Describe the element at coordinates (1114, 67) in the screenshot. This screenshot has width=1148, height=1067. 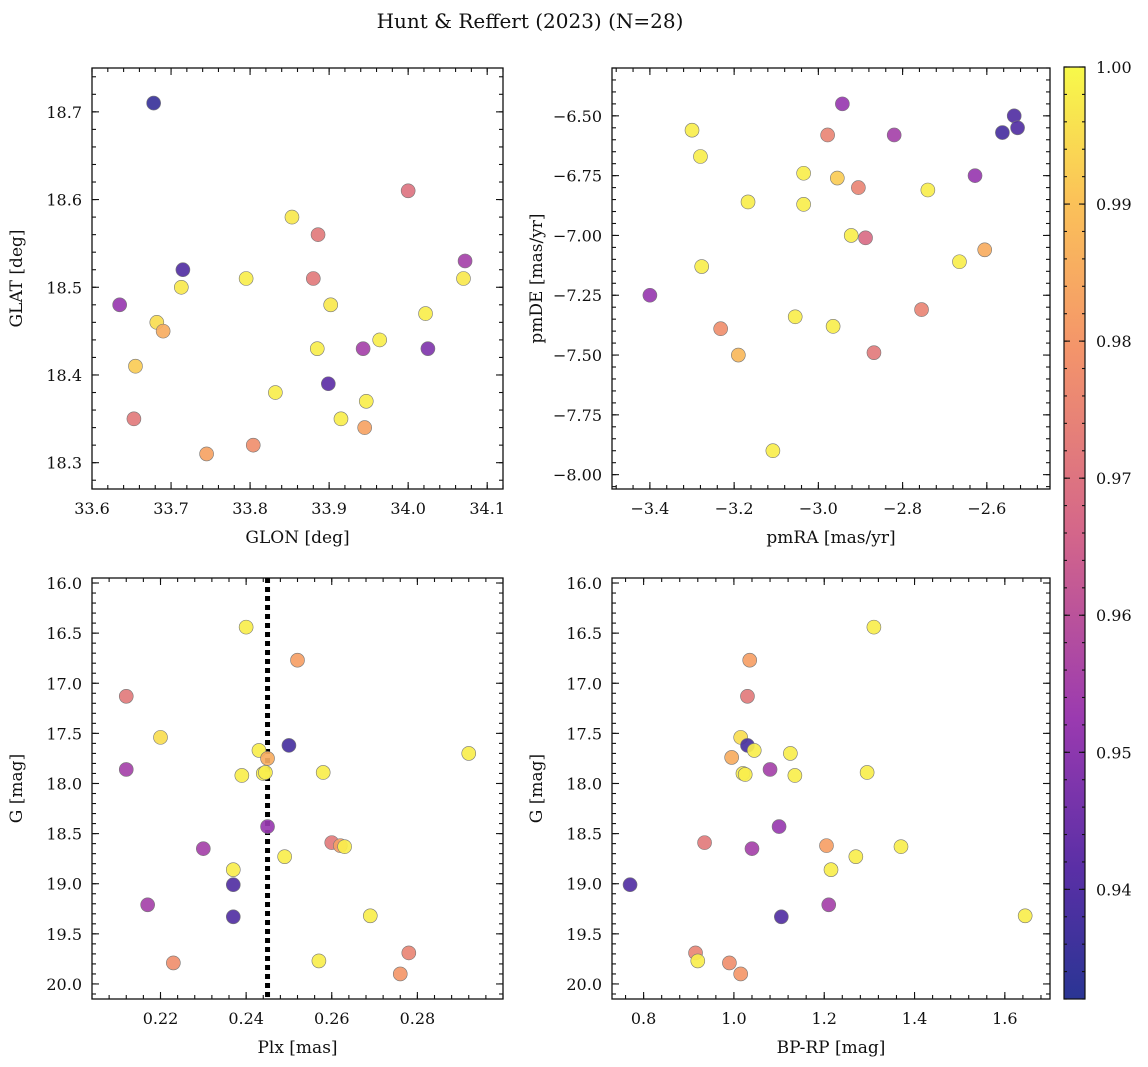
I see `colorbar-tick-label: 1.00` at that location.